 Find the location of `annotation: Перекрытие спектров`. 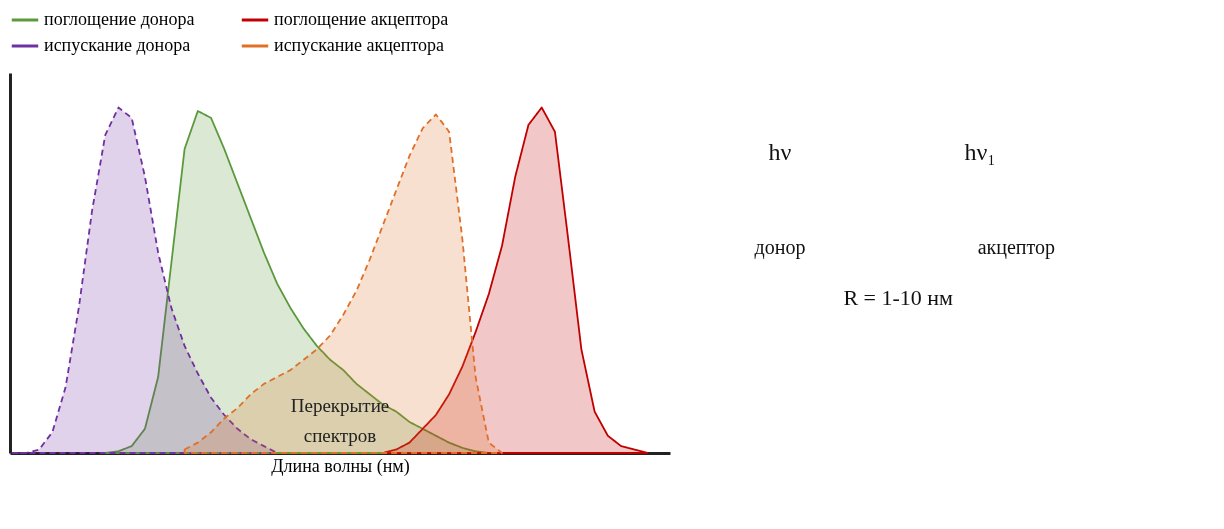

annotation: Перекрытие спектров is located at coordinates (340, 420).